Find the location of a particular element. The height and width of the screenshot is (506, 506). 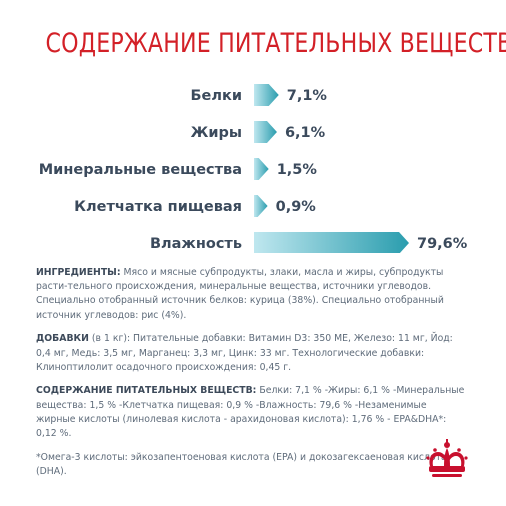

crown-icon is located at coordinates (447, 458).